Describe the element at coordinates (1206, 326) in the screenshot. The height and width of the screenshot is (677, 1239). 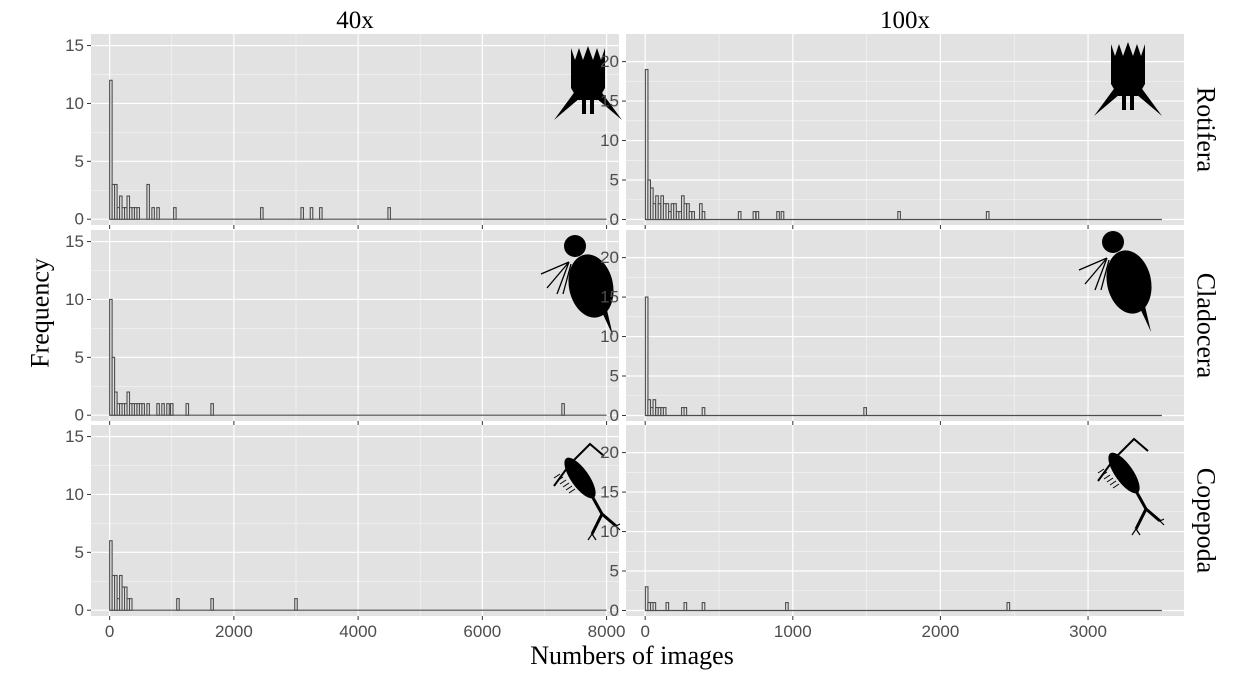
I see `row-label-cladocera: Cladocera` at that location.